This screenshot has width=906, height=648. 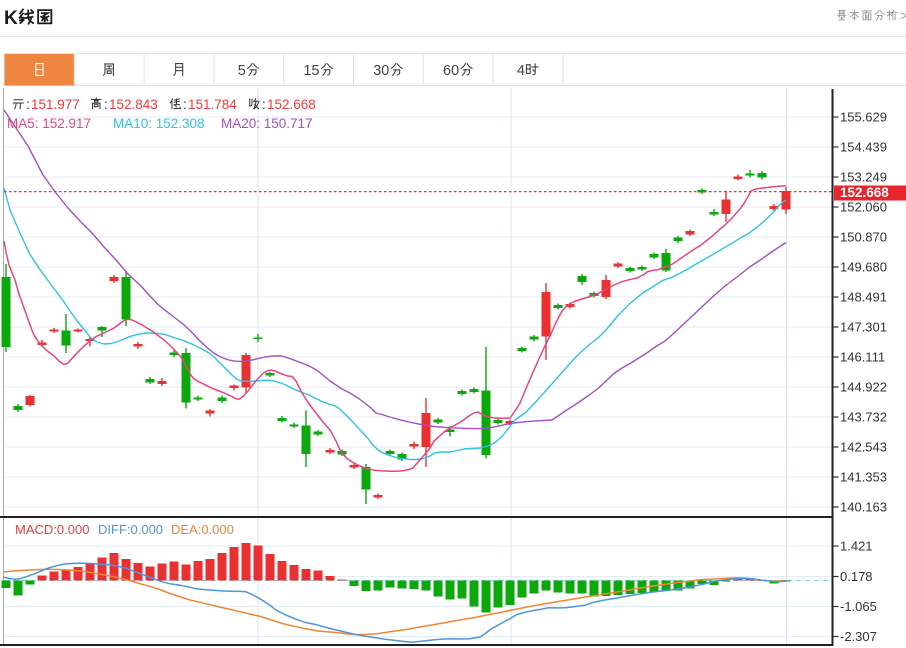 What do you see at coordinates (521, 71) in the screenshot?
I see `svg-text: 4` at bounding box center [521, 71].